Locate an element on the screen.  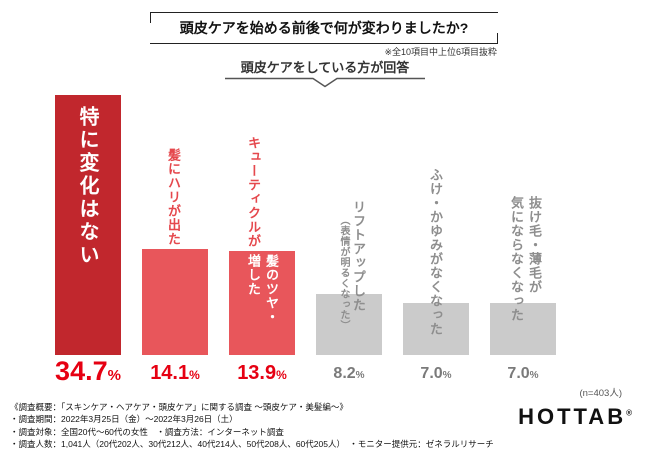
page-title: 頭皮ケアを始める前後で何が変わりましたか? is located at coordinates (324, 28).